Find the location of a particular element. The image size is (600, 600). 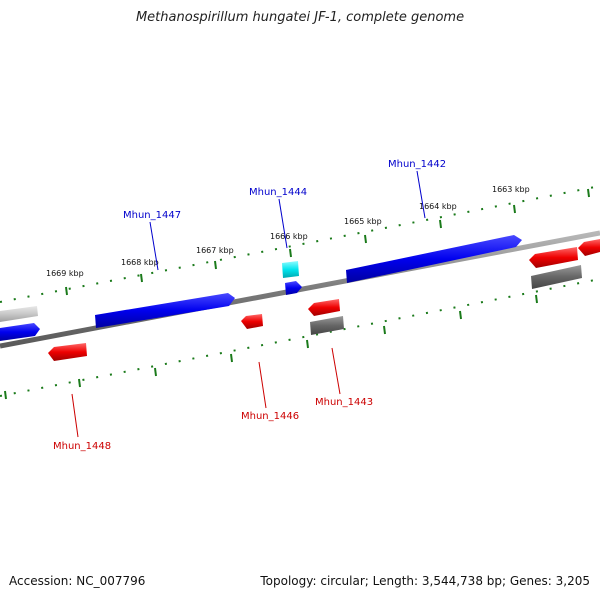

label-mhun-1443: Mhun_1443 is located at coordinates (344, 402).